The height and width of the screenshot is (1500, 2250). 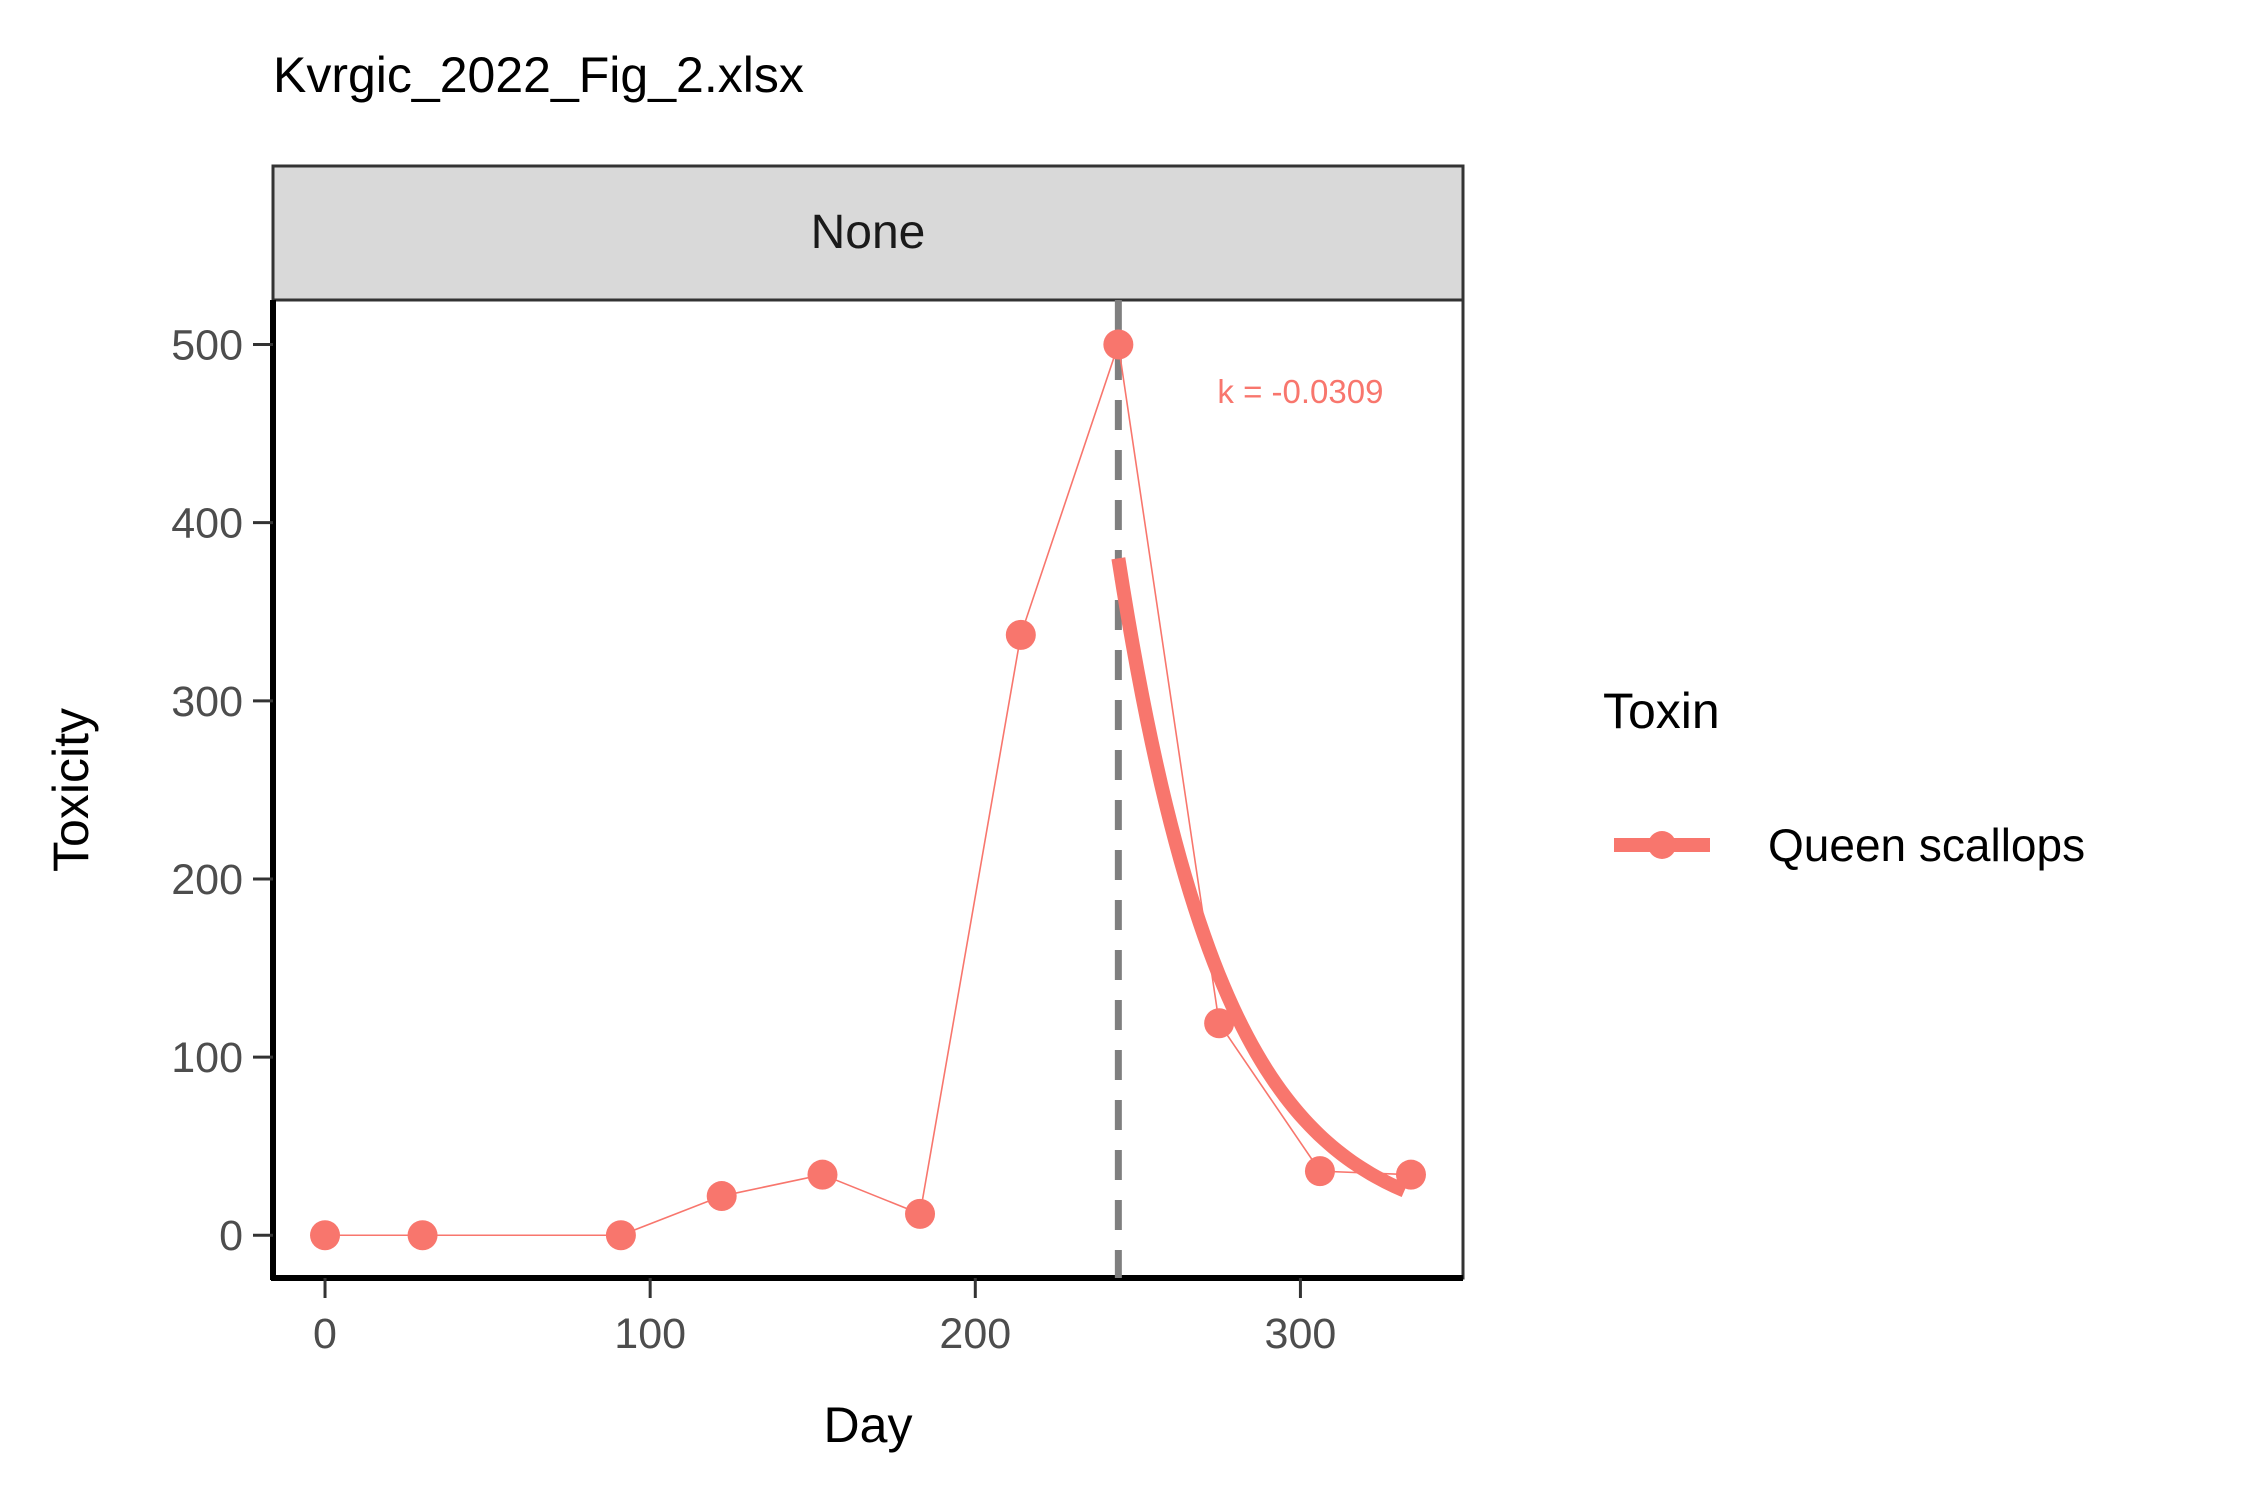 What do you see at coordinates (231, 1236) in the screenshot?
I see `y-tick-label: 0` at bounding box center [231, 1236].